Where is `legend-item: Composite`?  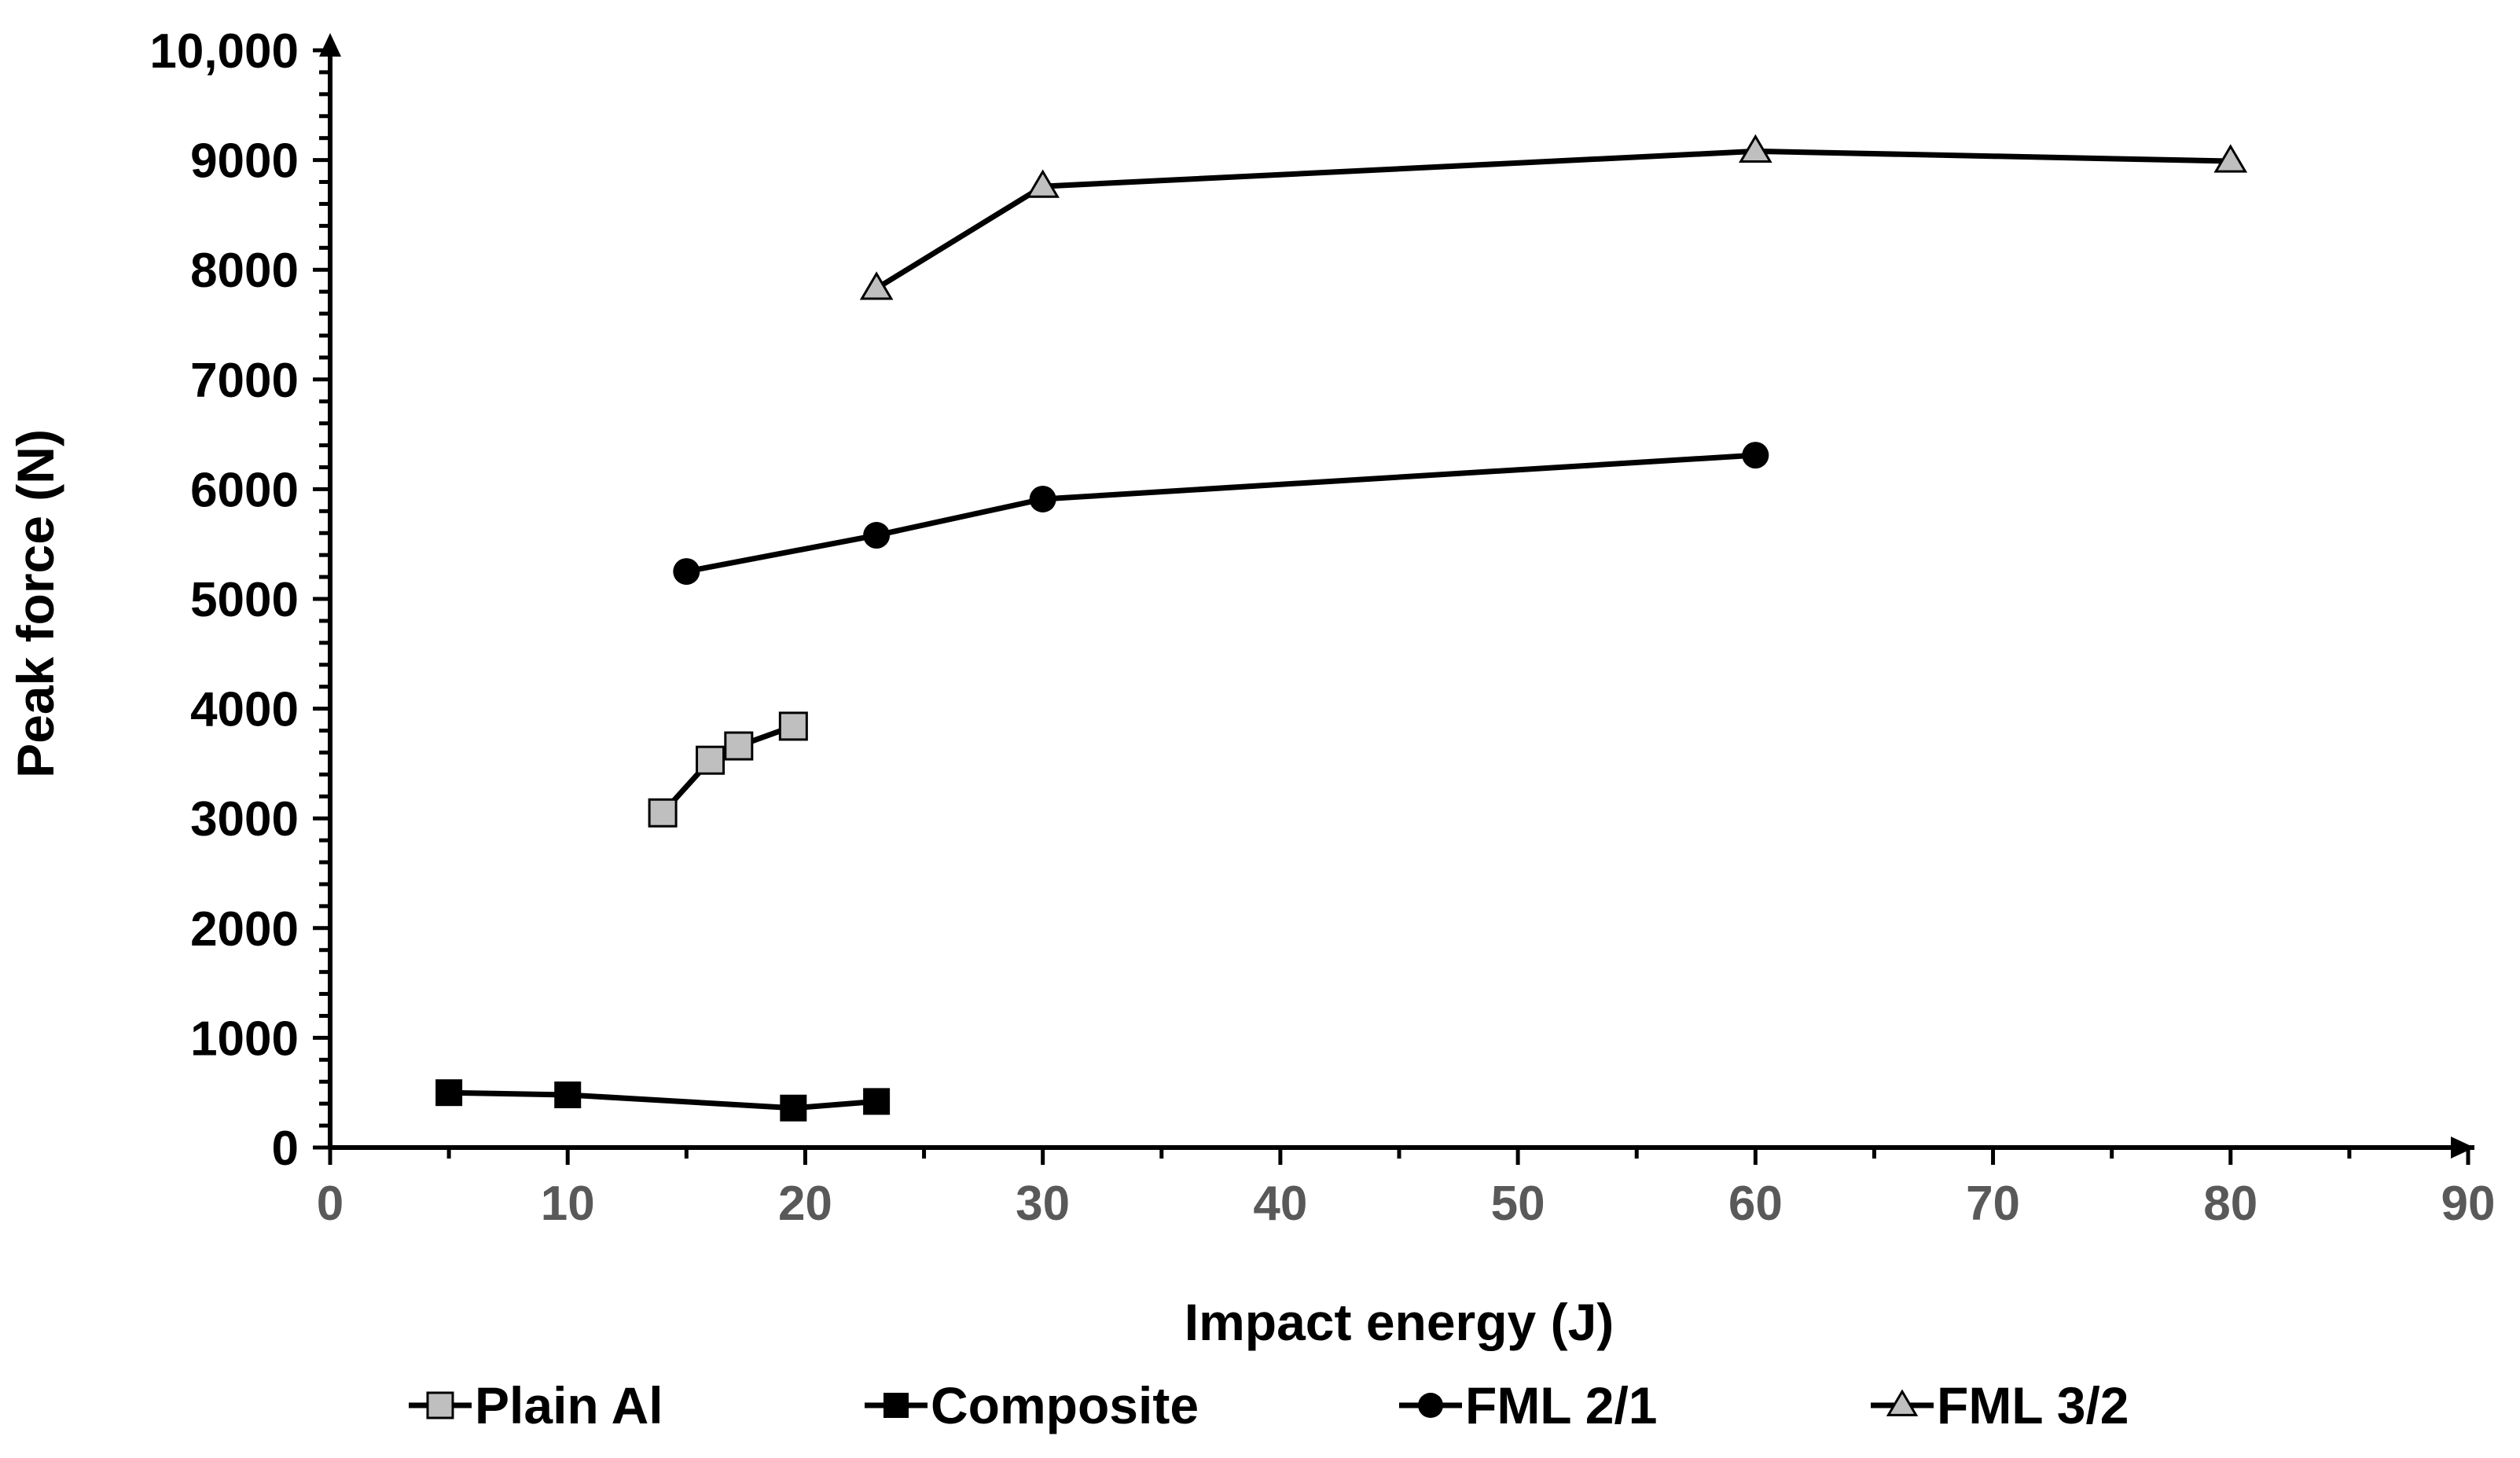 legend-item: Composite is located at coordinates (1032, 1405).